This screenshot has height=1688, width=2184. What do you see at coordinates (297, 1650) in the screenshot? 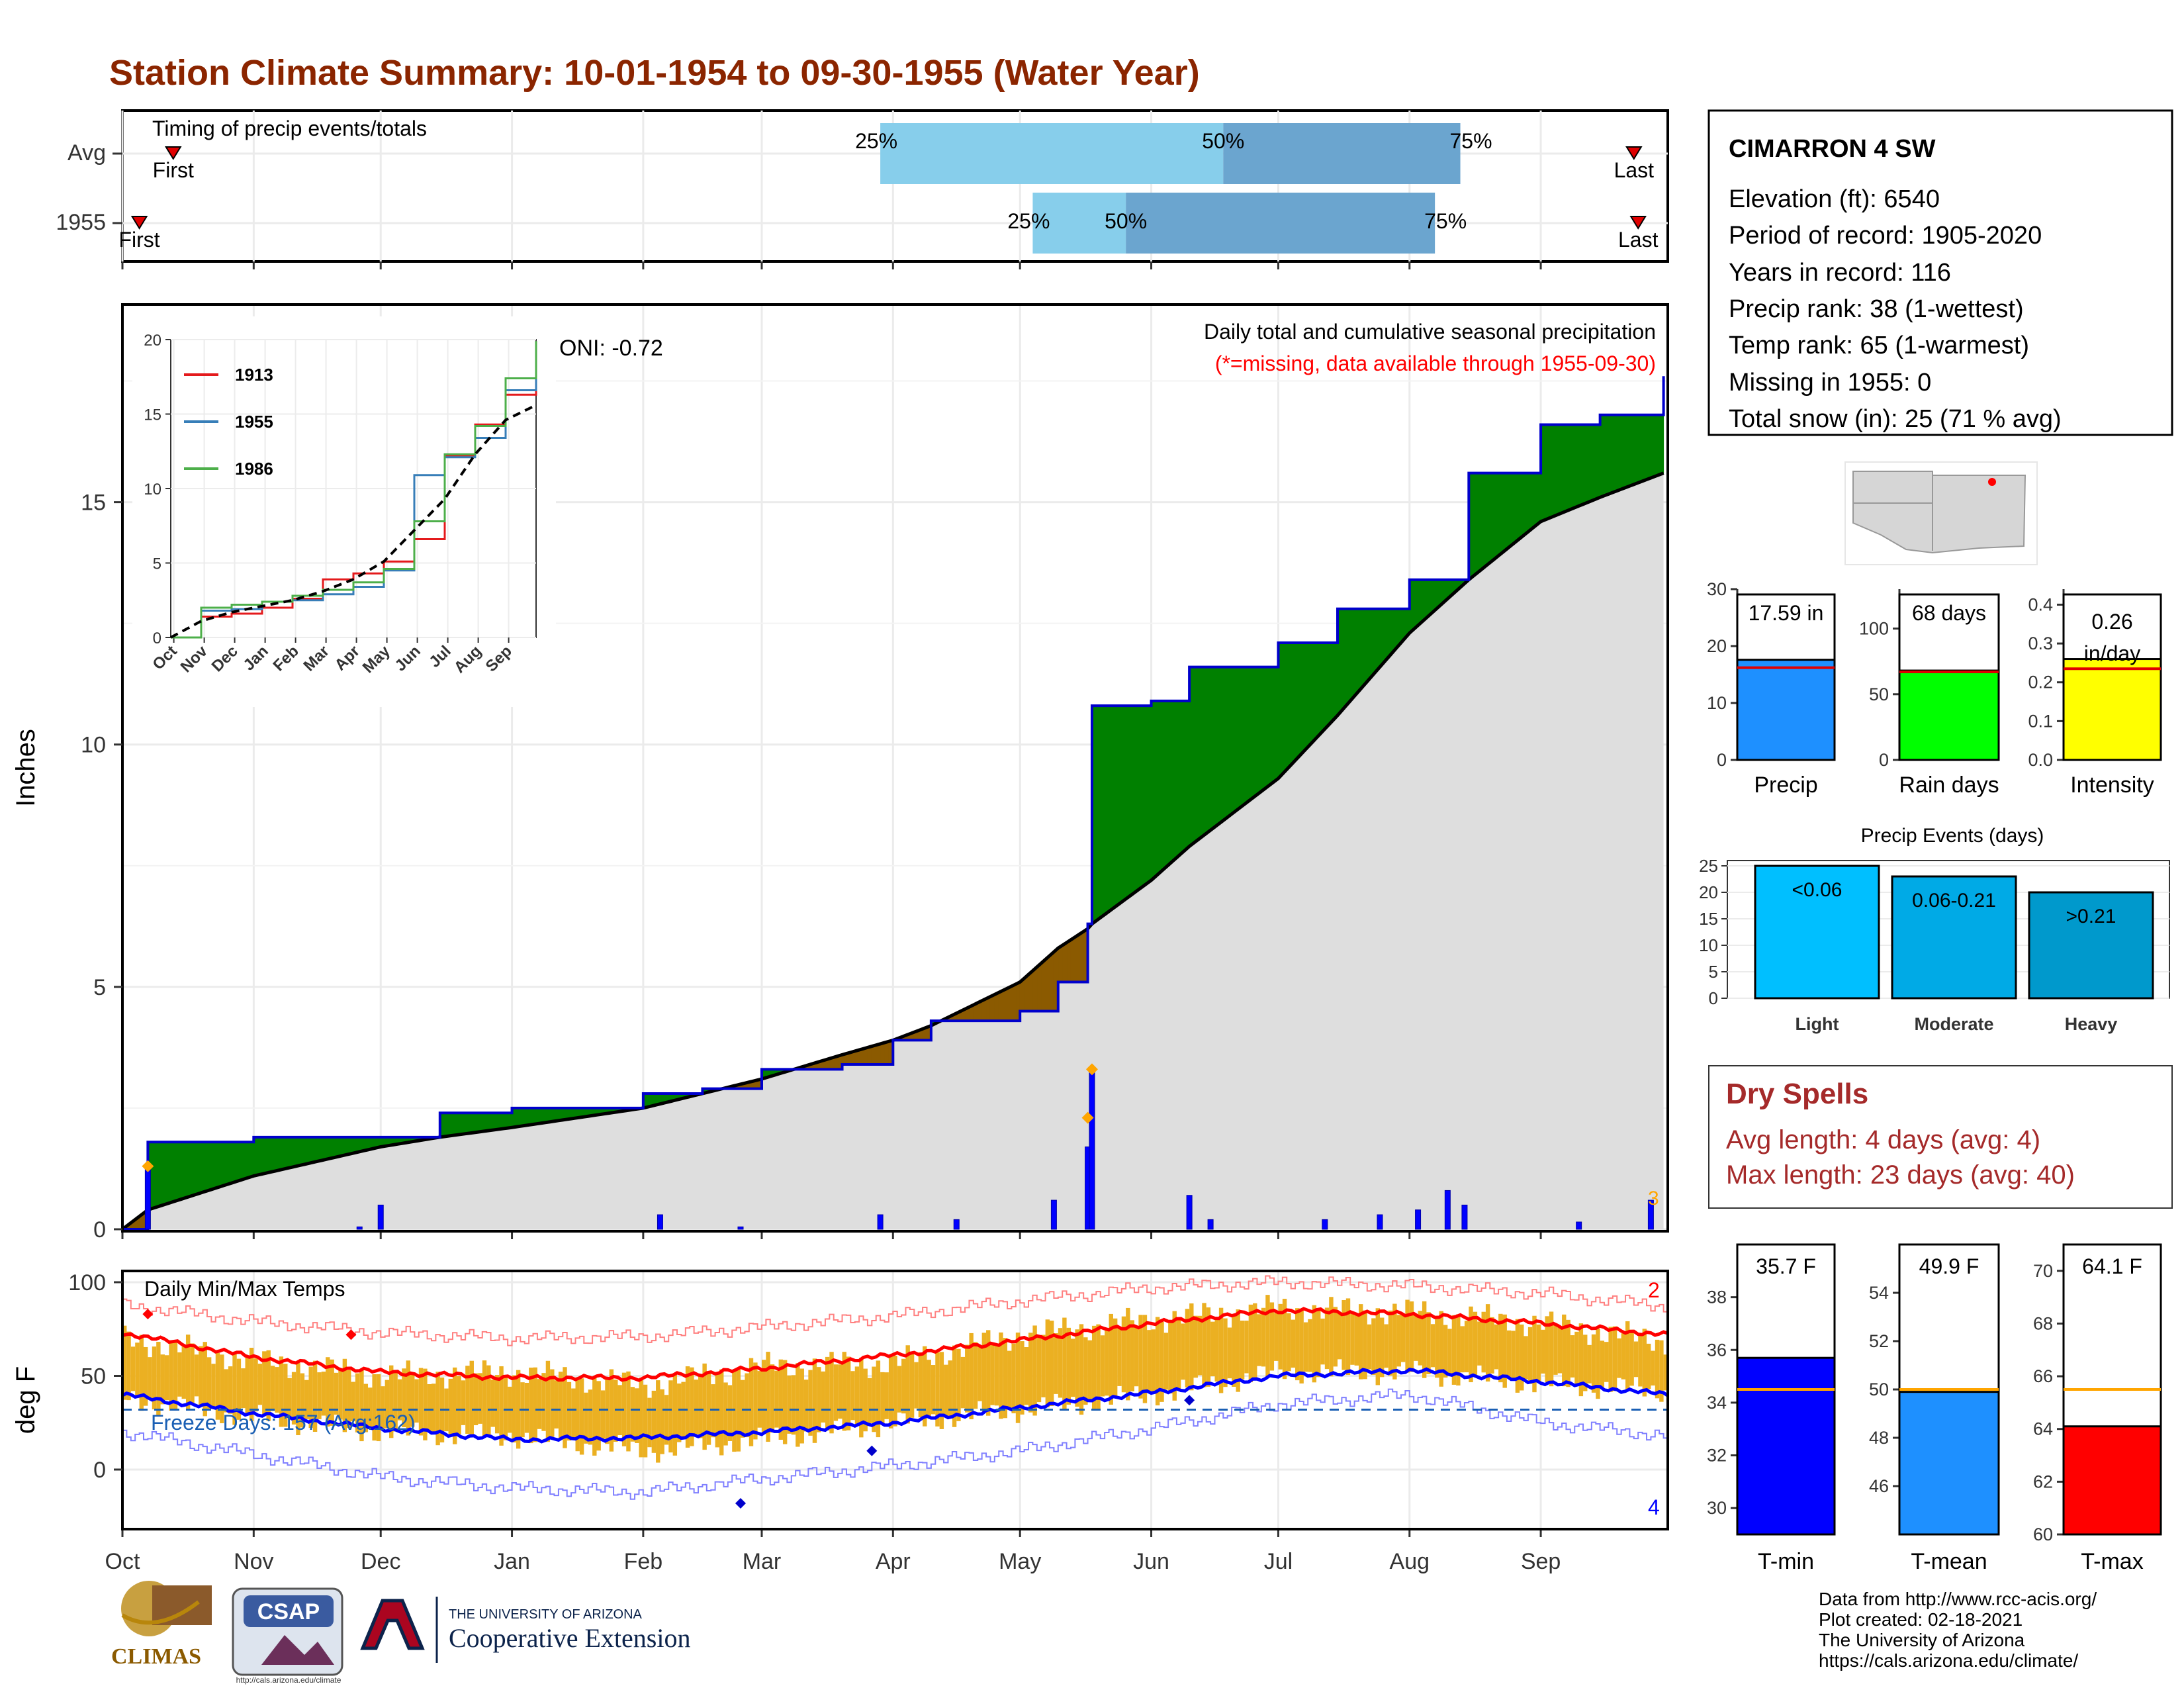
I see `csap-mountains` at bounding box center [297, 1650].